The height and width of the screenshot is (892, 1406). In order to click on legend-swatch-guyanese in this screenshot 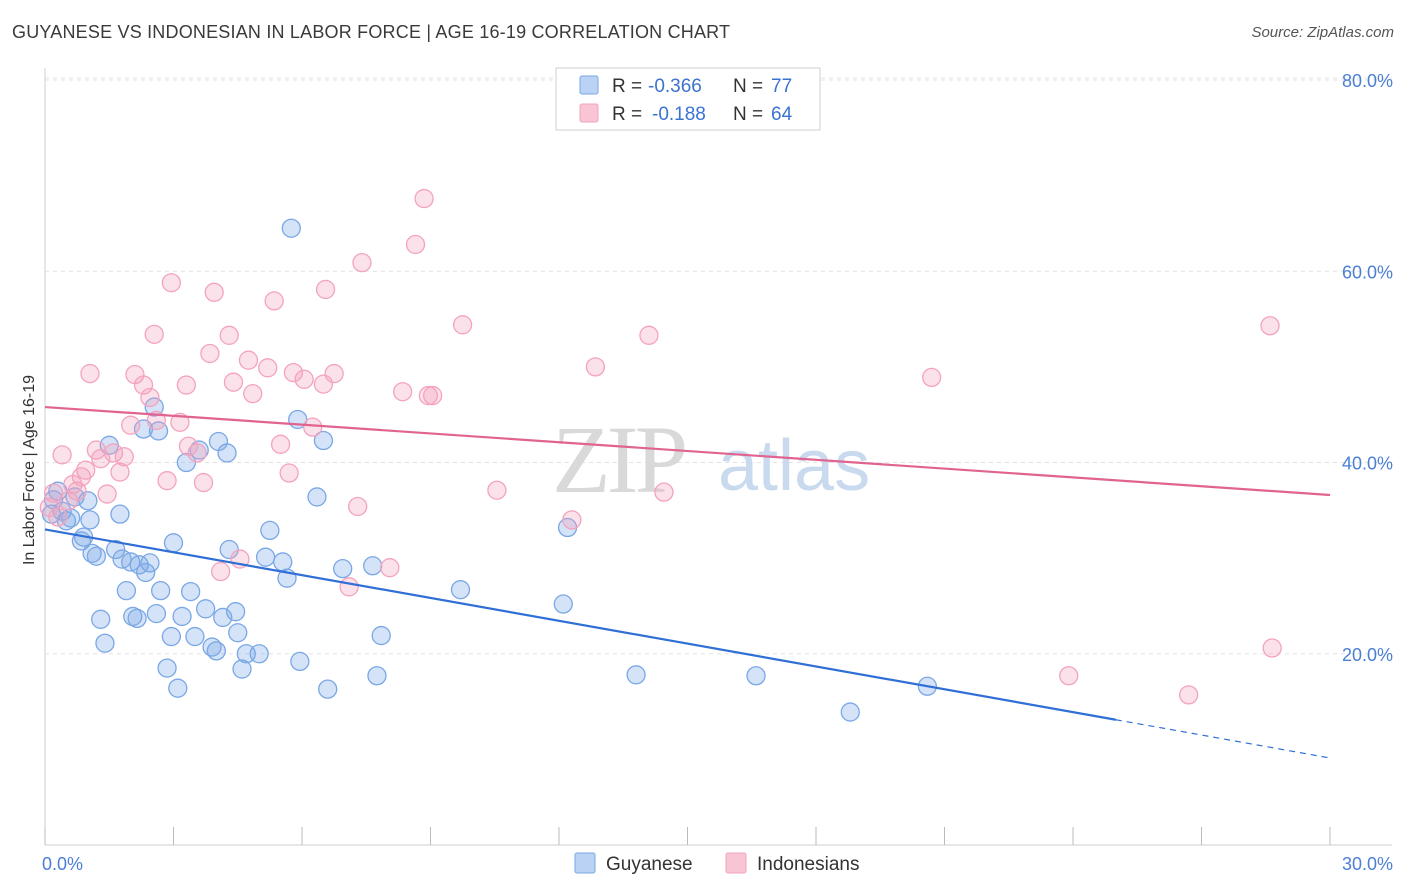, I will do `click(589, 85)`.